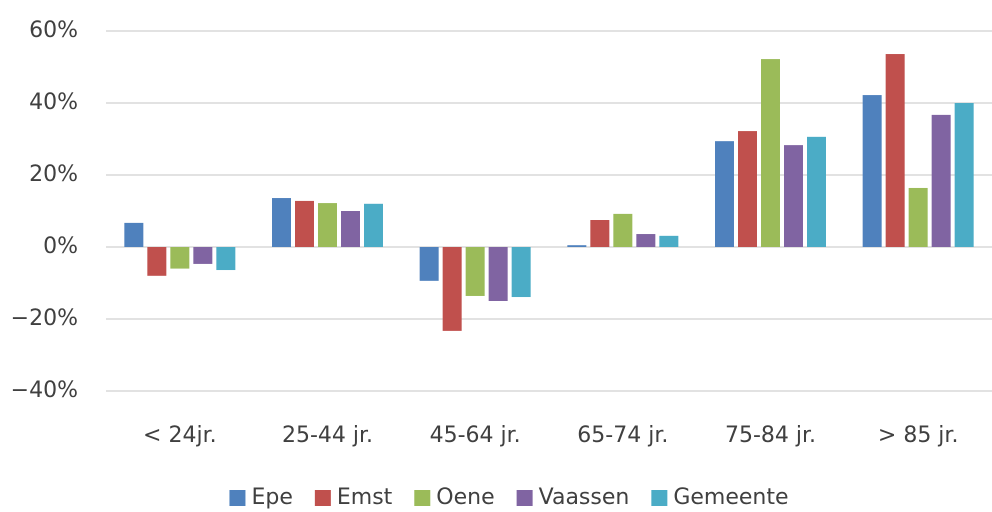  I want to click on x-tick-label: 75-84 jr., so click(770, 435).